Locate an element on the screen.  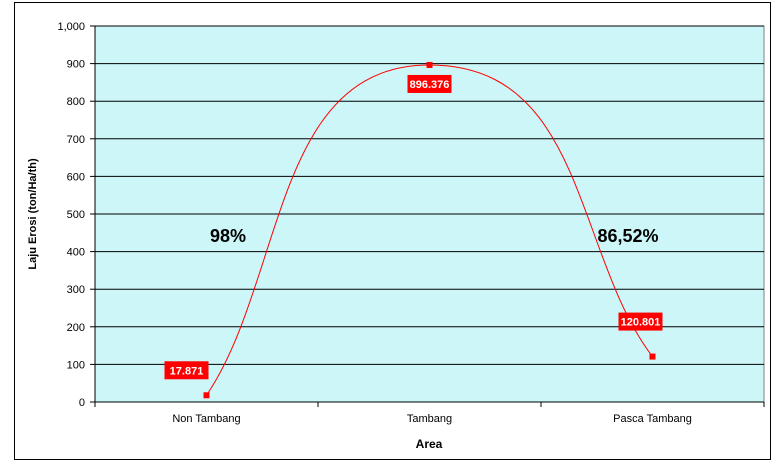
y-axis-title: Laju Erosi (ton/Ha/th) is located at coordinates (33, 214).